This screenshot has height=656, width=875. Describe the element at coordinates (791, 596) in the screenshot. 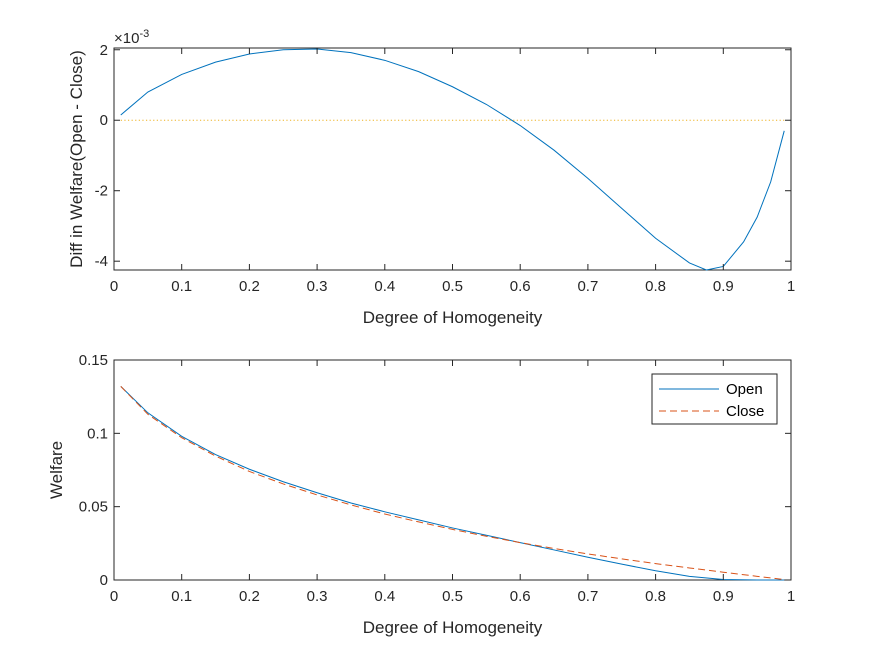

I see `bottom-x-tick-label: 1` at that location.